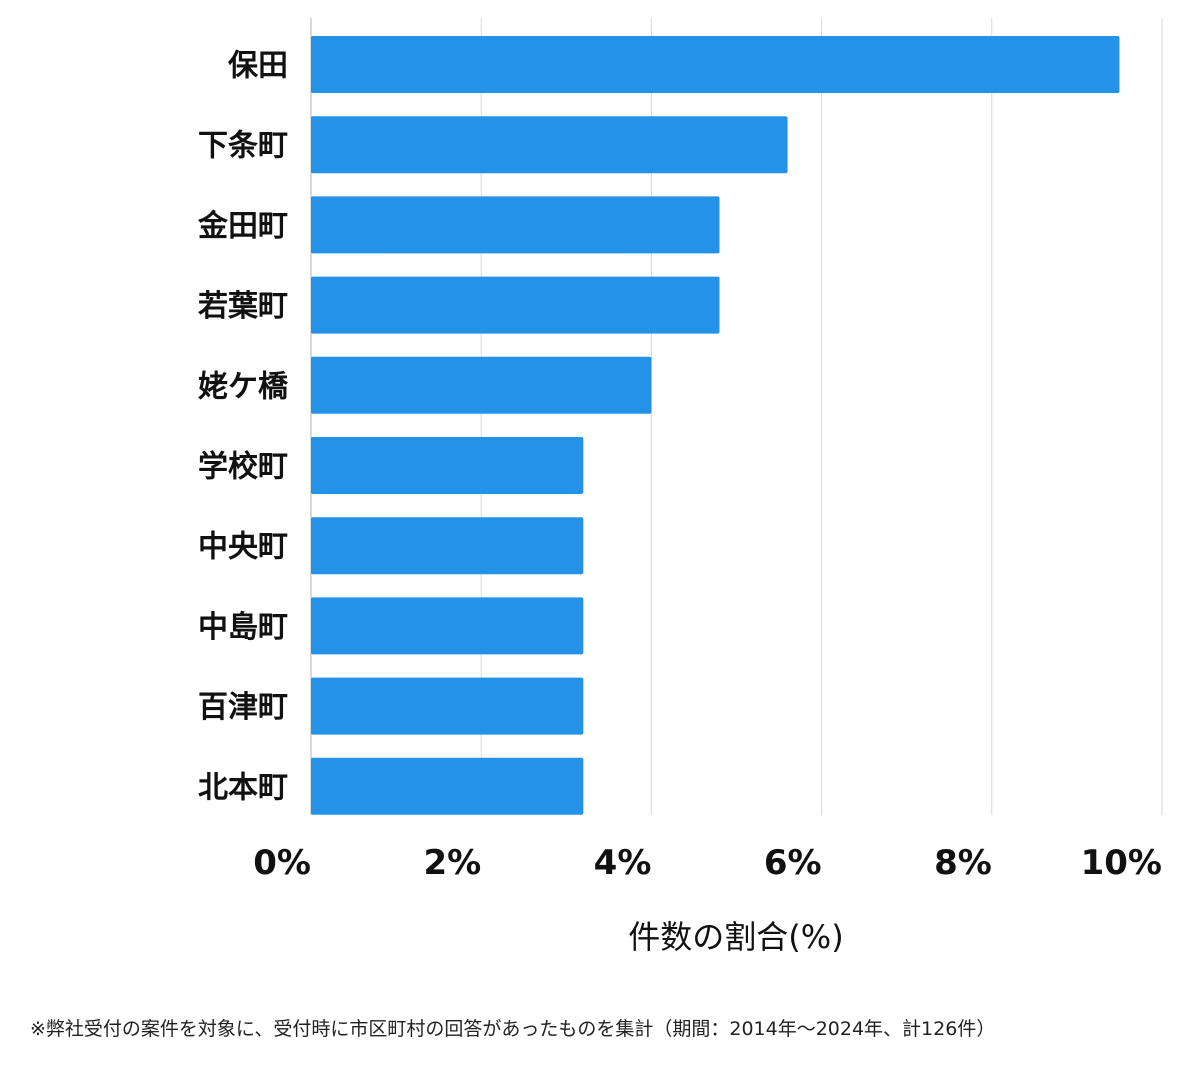  I want to click on category-label-2: 下条町, so click(243, 146).